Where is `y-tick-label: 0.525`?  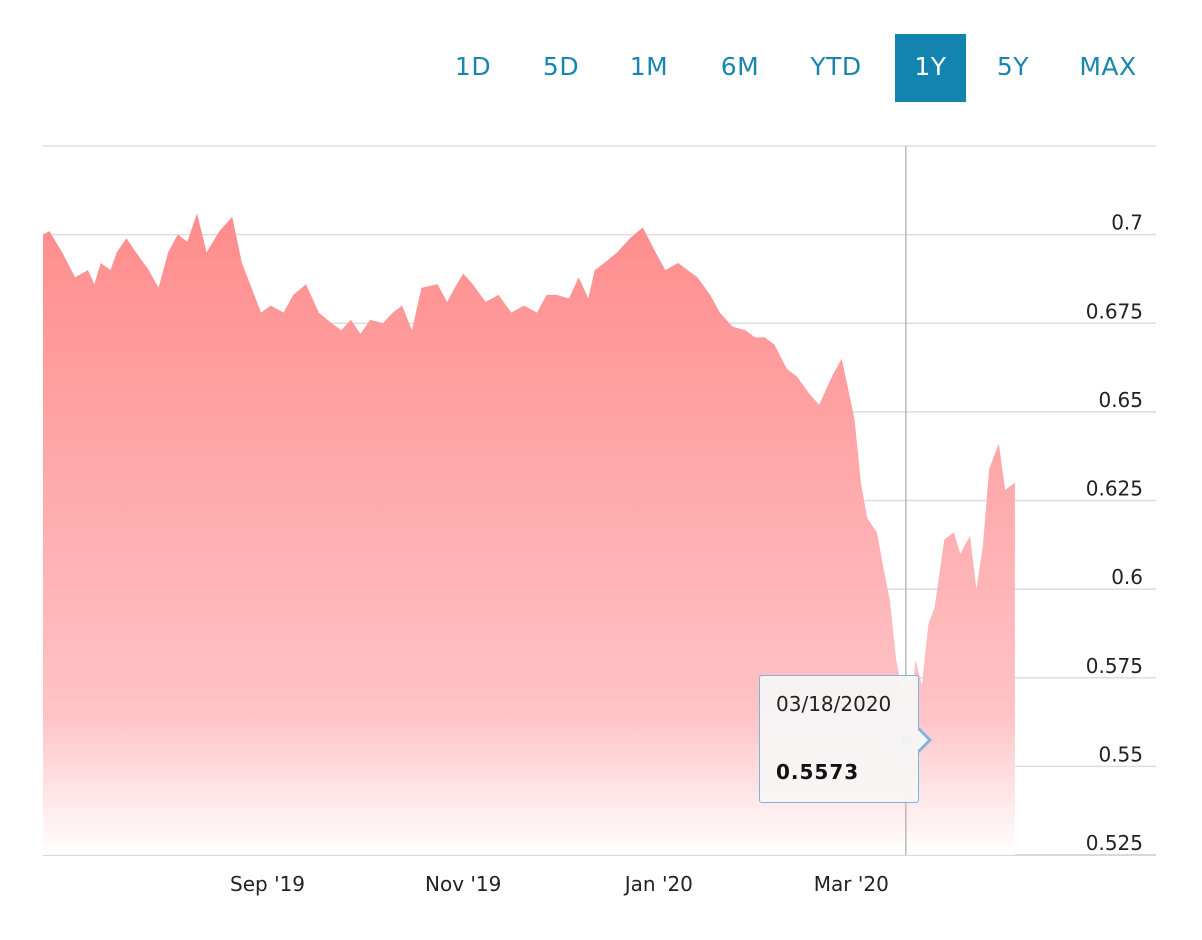
y-tick-label: 0.525 is located at coordinates (1114, 843).